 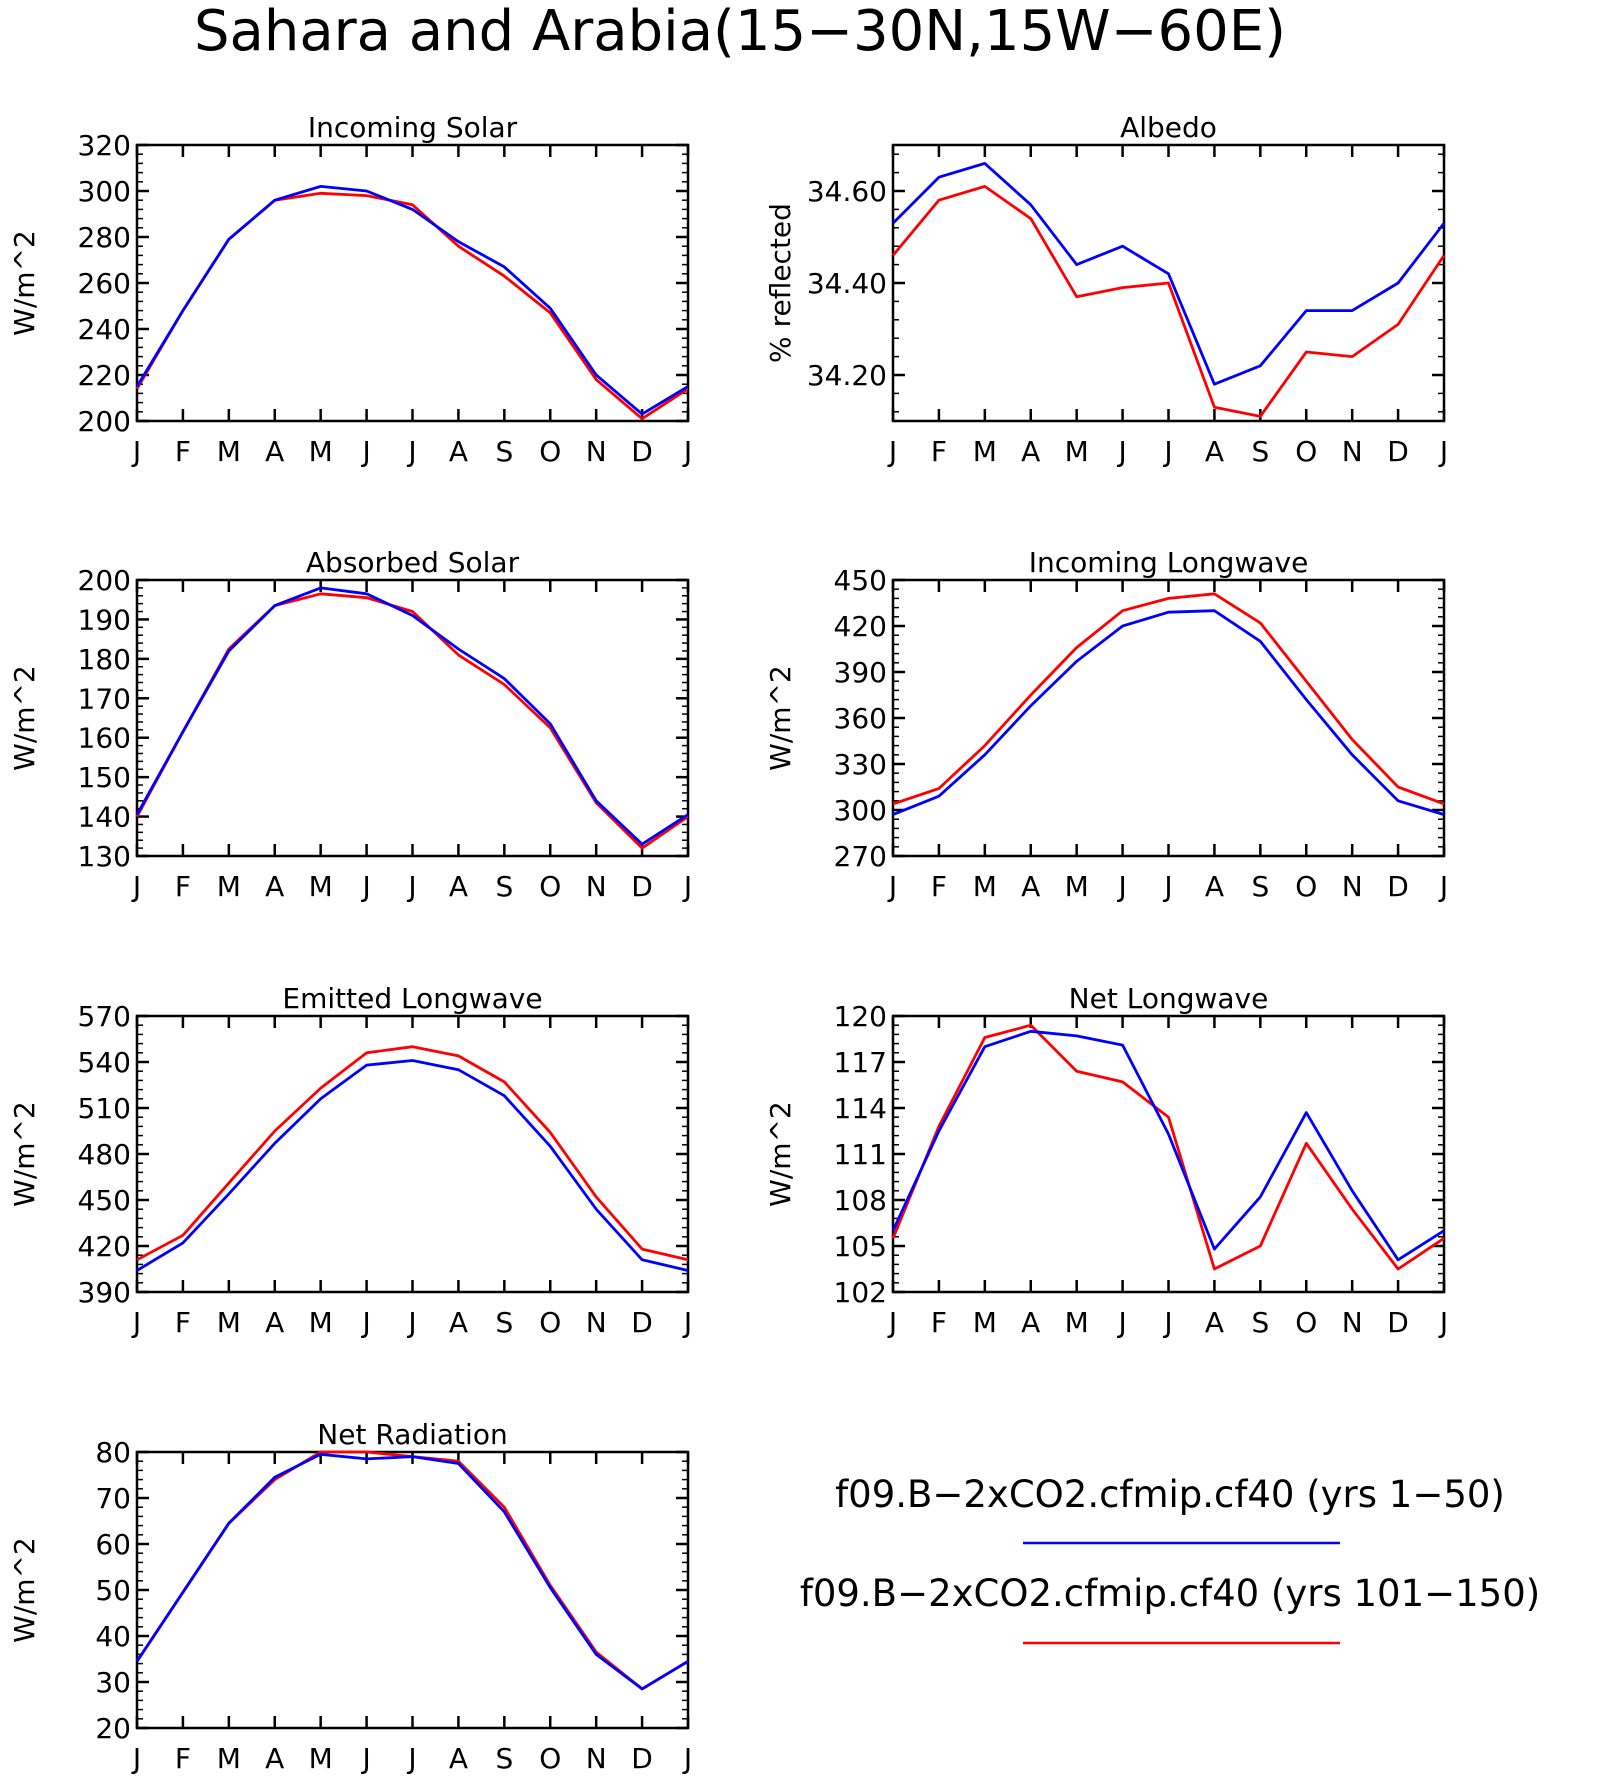 I want to click on chart-title: Incoming Longwave, so click(x=1169, y=562).